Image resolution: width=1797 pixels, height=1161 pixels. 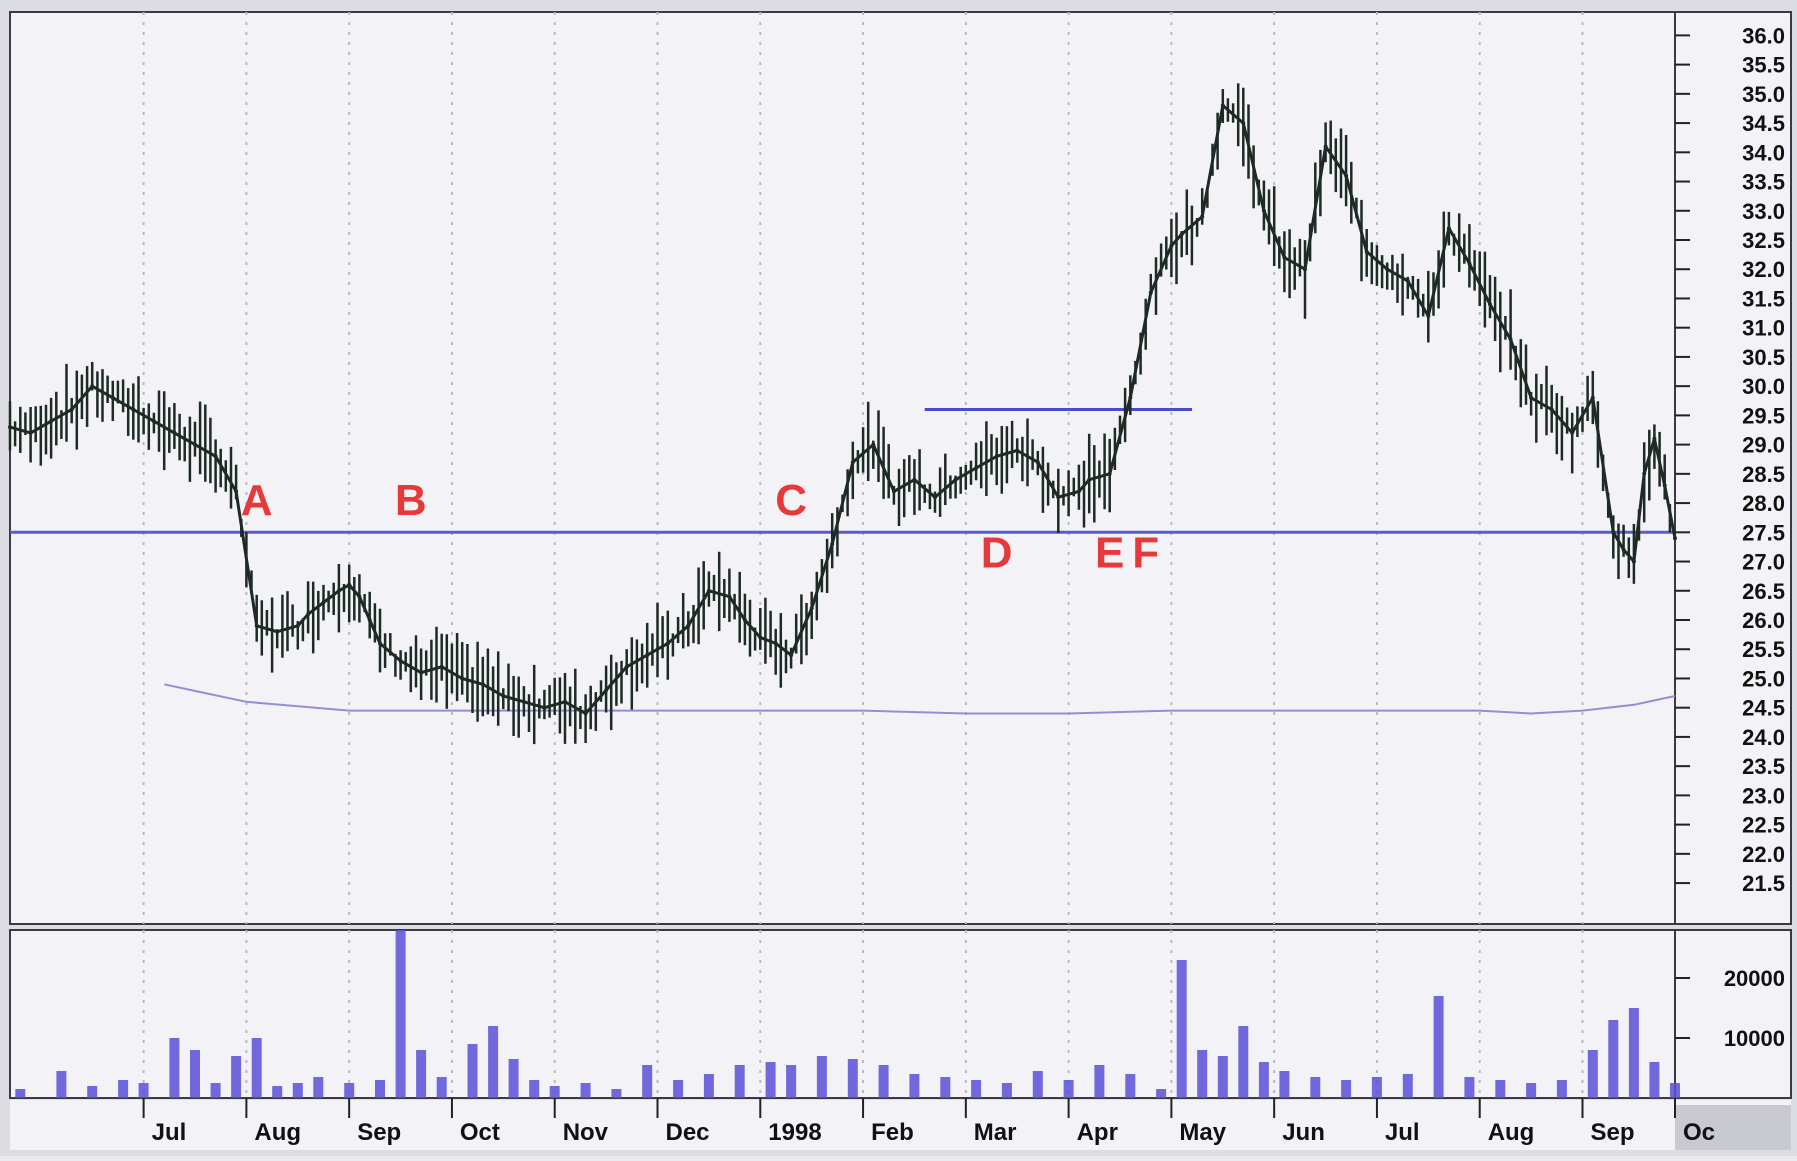 What do you see at coordinates (1763, 94) in the screenshot?
I see `price-tick-label: 35.0` at bounding box center [1763, 94].